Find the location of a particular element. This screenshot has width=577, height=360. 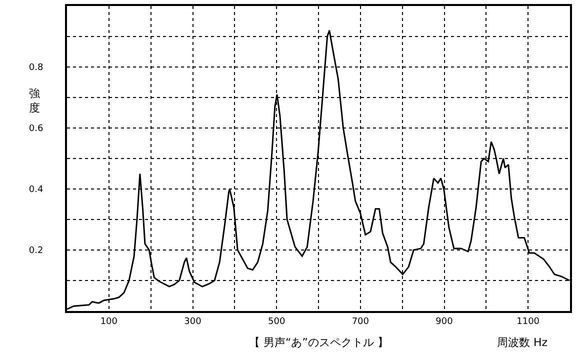

y-axis-title: 強度 is located at coordinates (34, 100).